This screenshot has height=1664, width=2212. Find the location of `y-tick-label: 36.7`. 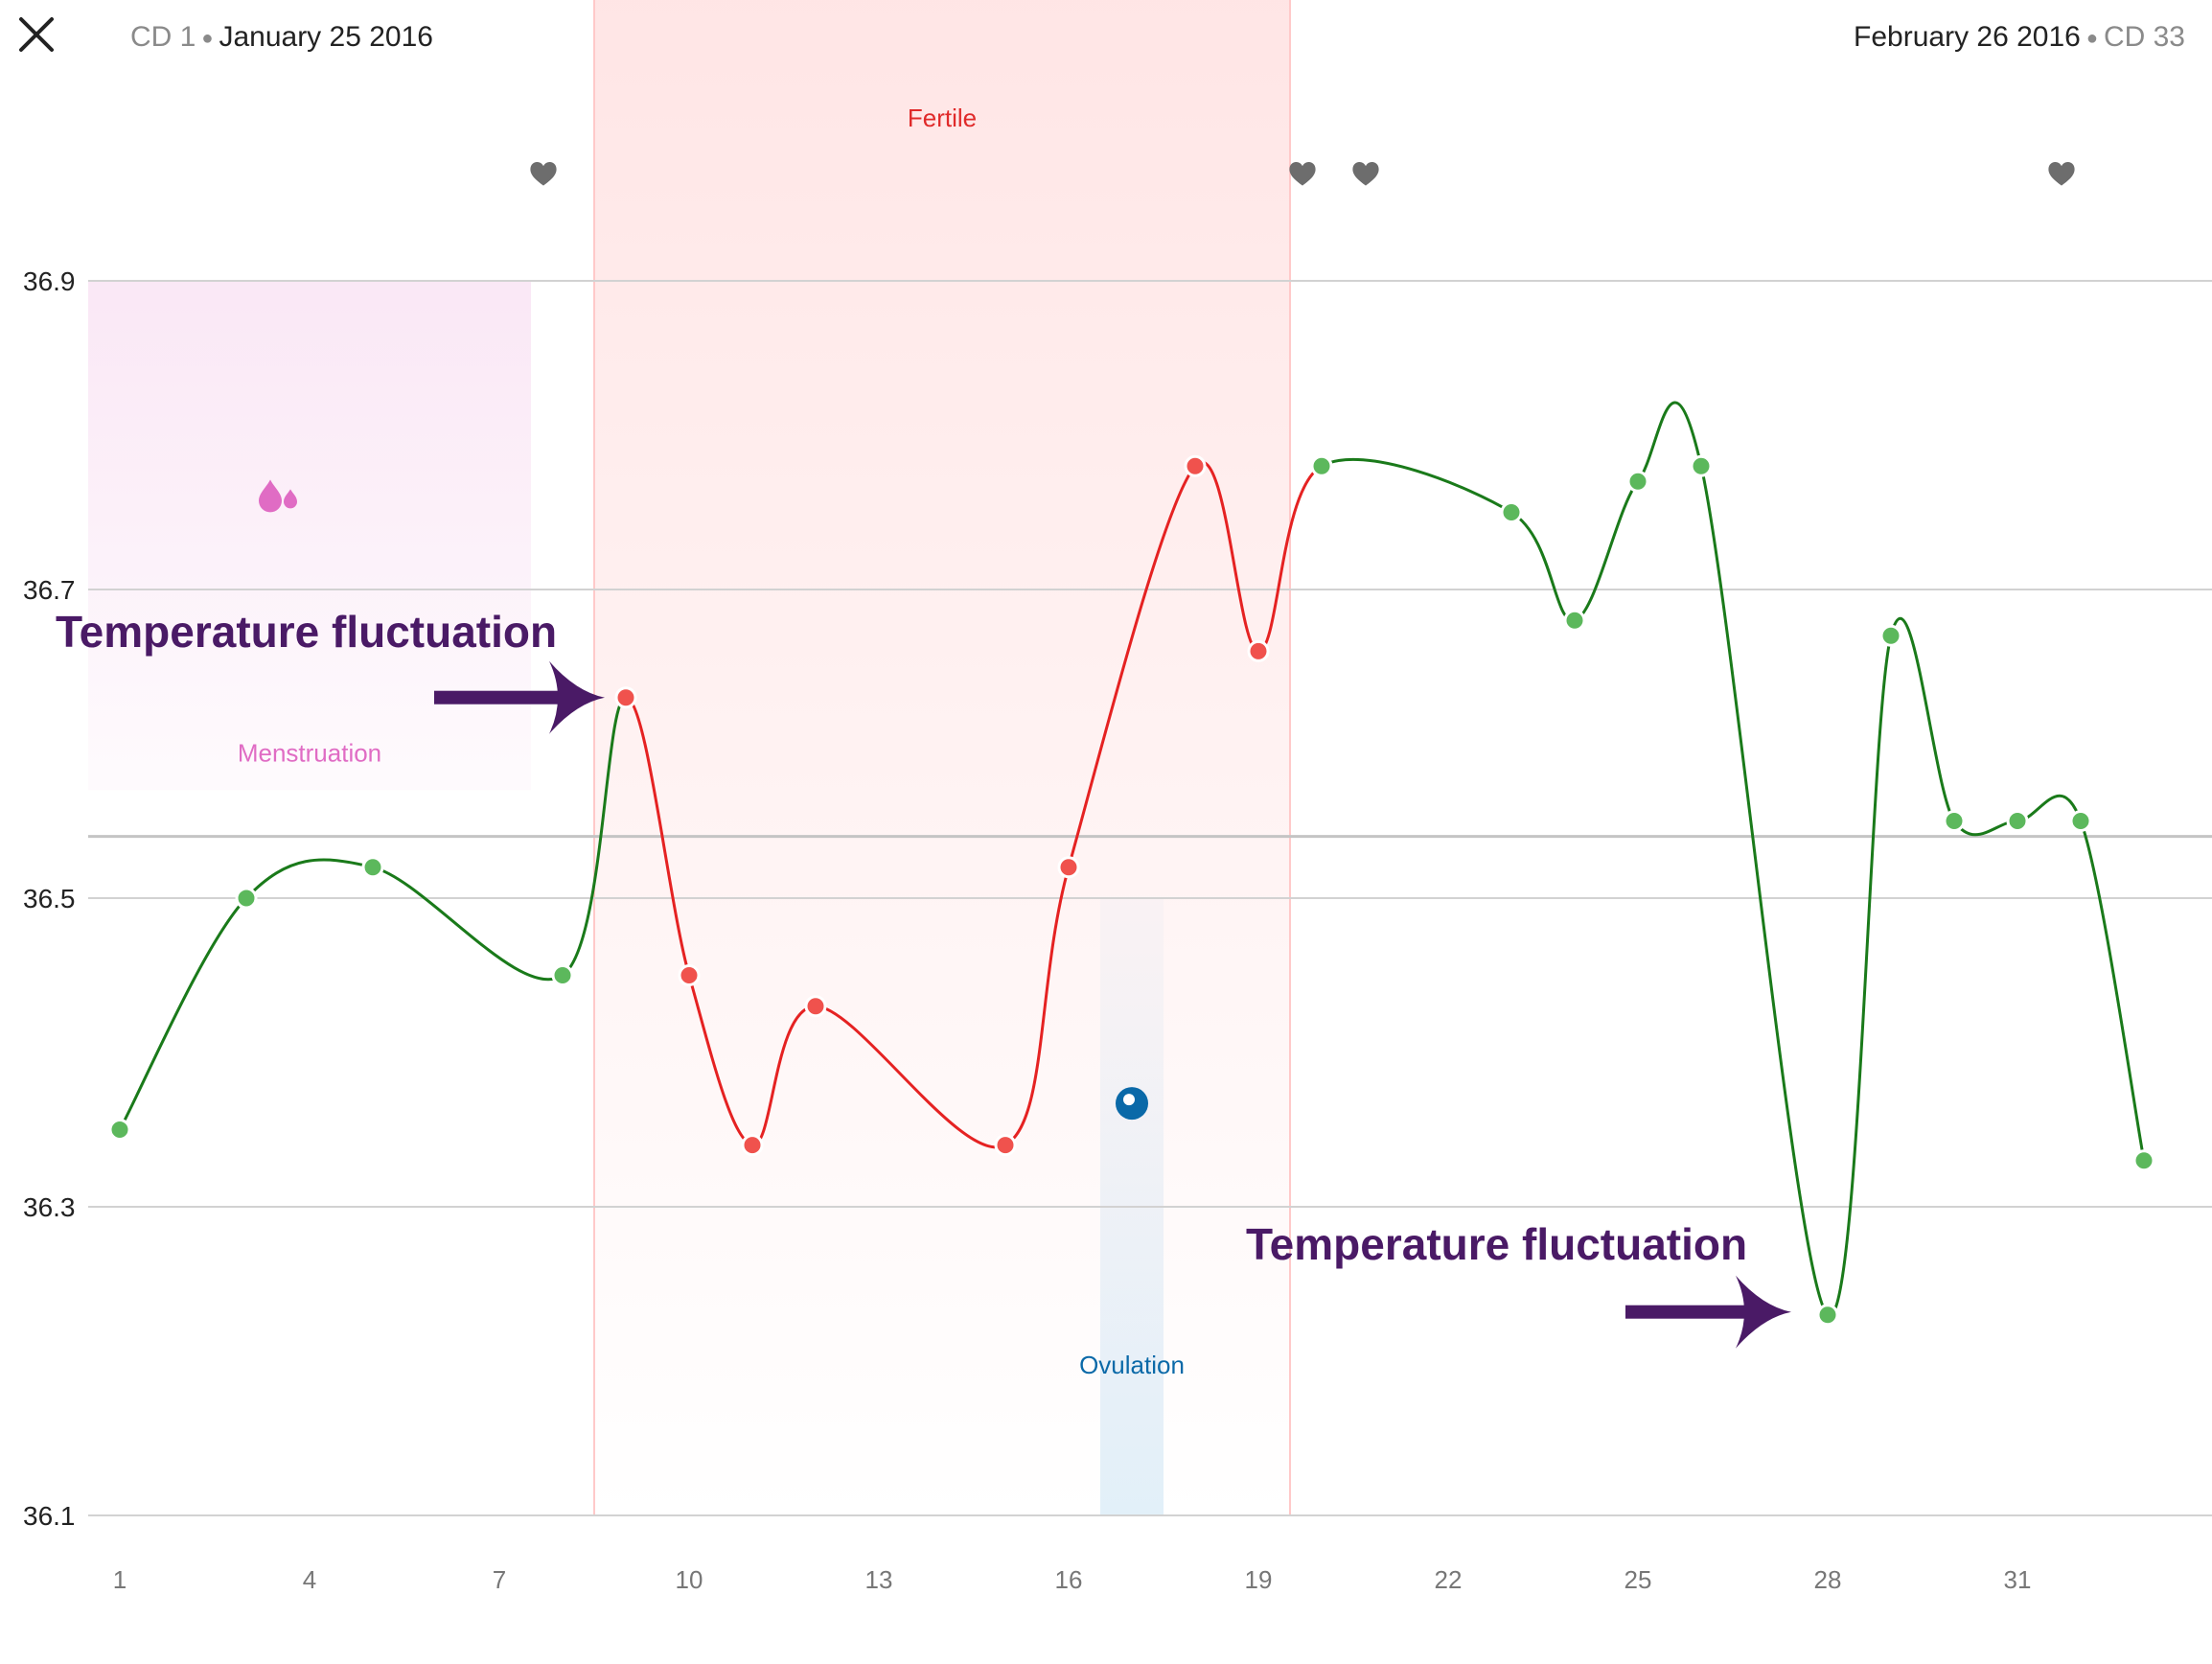

y-tick-label: 36.7 is located at coordinates (50, 590).